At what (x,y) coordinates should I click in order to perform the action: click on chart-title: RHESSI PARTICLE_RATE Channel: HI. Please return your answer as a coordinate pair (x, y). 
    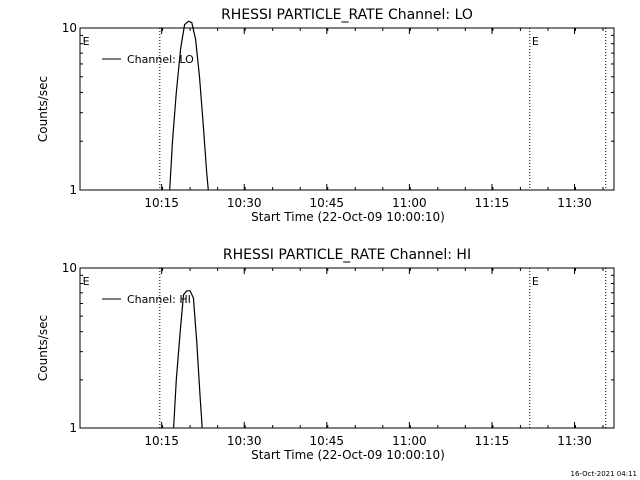
    Looking at the image, I should click on (347, 255).